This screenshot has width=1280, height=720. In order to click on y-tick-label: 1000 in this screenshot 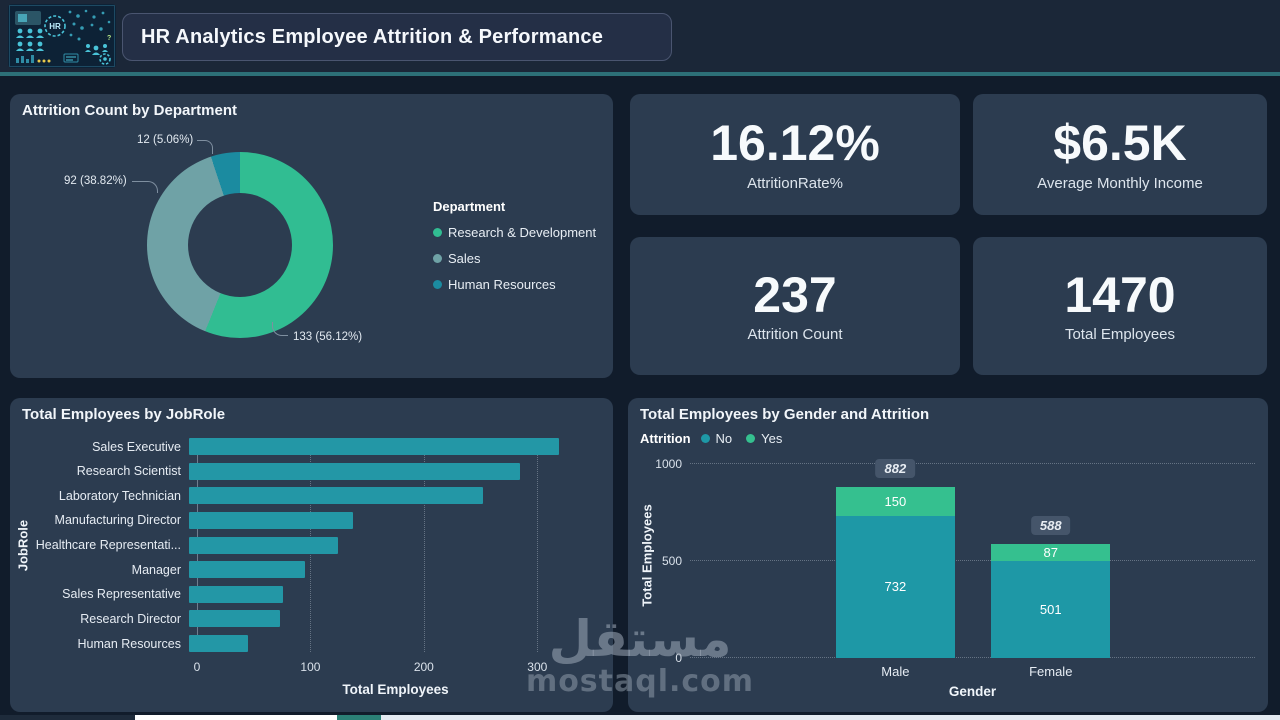, I will do `click(668, 464)`.